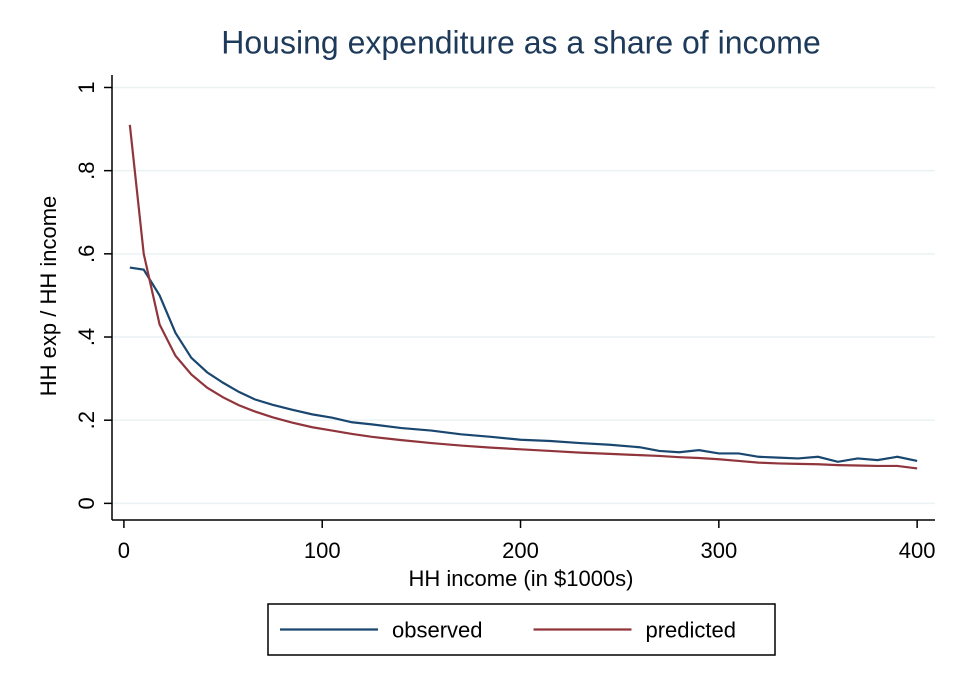  I want to click on x-tick-label: 300, so click(718, 550).